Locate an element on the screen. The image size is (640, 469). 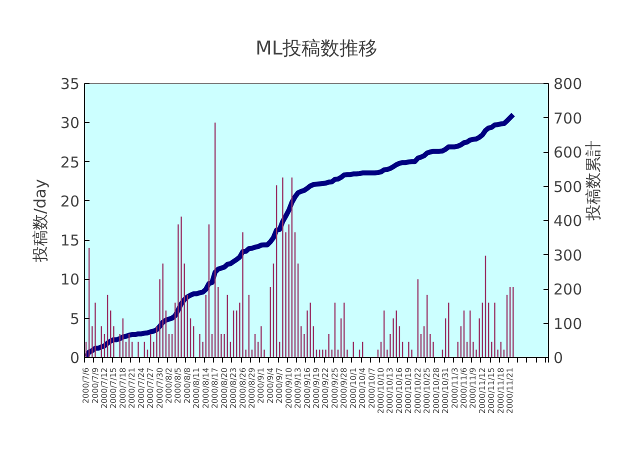
x-tick-label: 2000/7/27 is located at coordinates (151, 388).